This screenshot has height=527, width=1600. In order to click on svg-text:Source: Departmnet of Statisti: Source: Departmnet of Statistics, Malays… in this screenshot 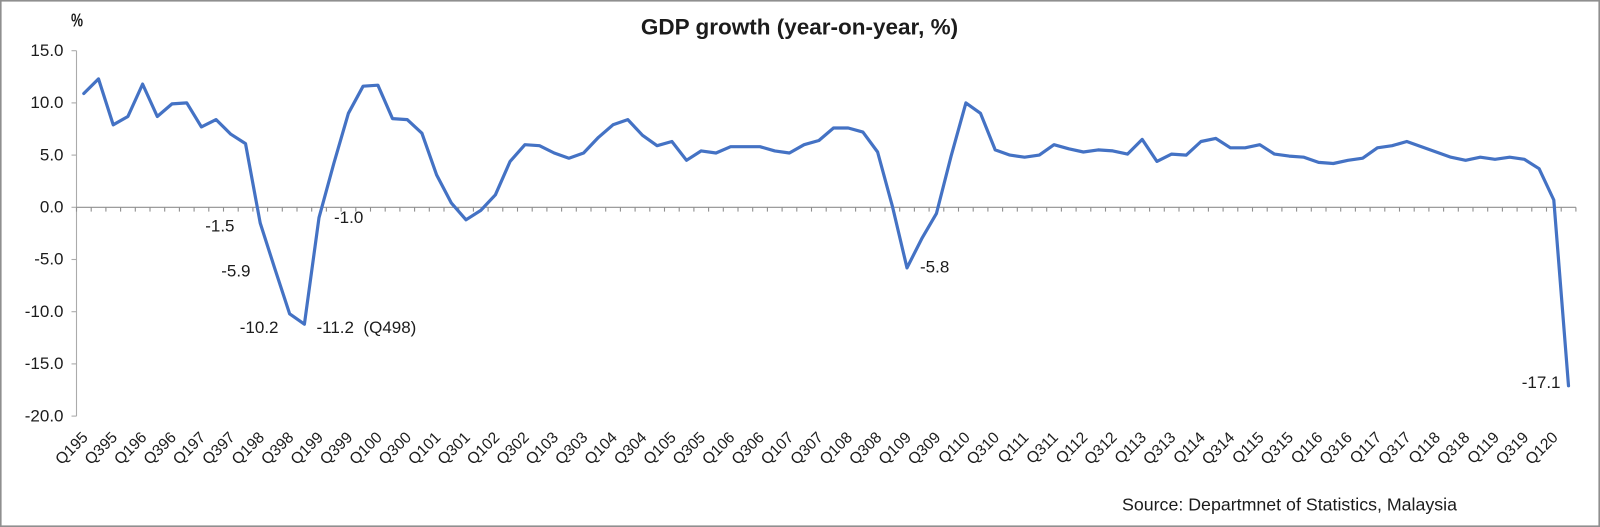, I will do `click(1289, 505)`.